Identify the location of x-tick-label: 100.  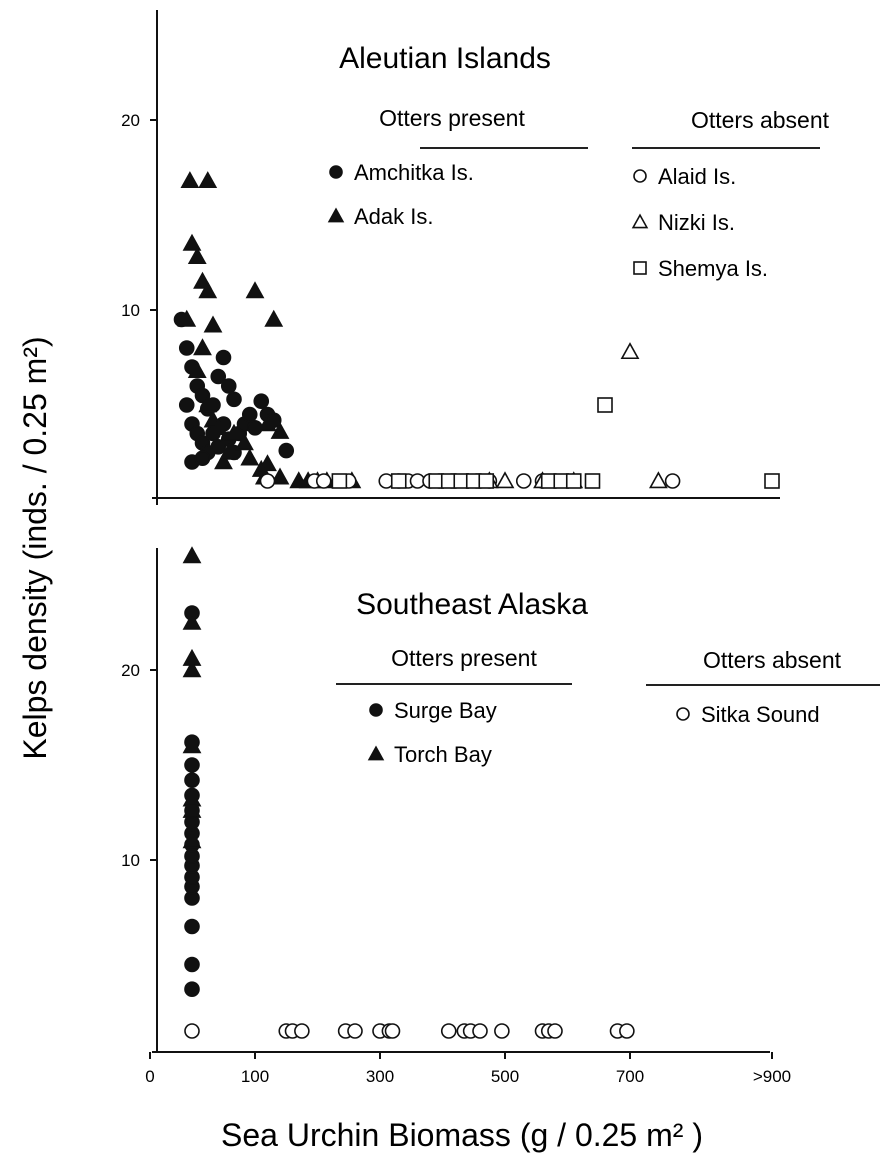
(255, 1076).